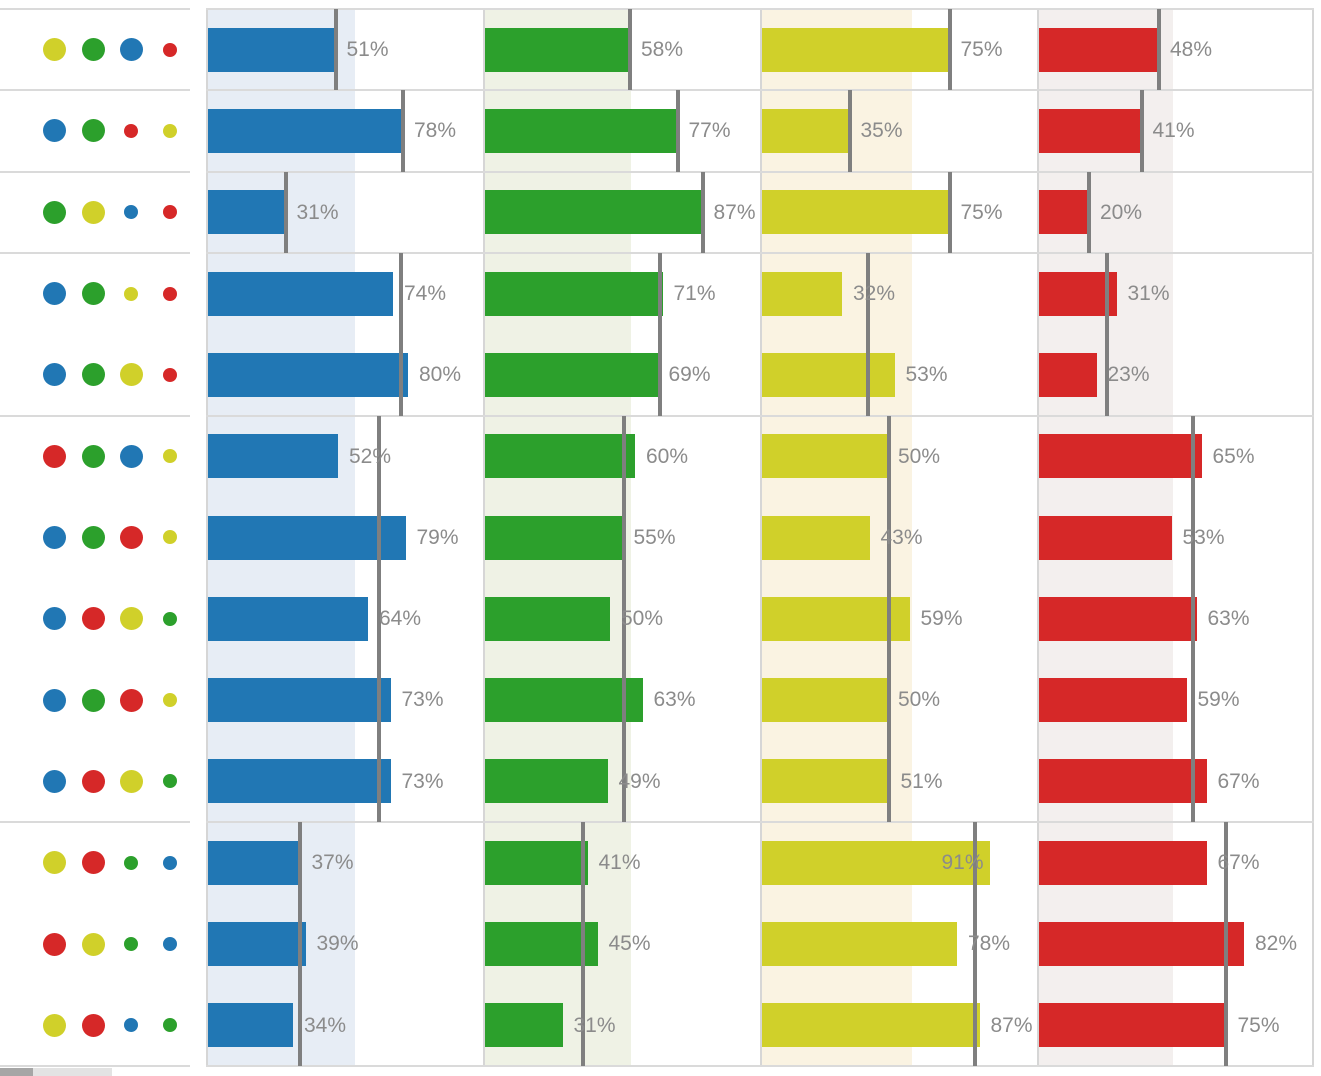  Describe the element at coordinates (425, 293) in the screenshot. I see `bar-value-label: 74%` at that location.